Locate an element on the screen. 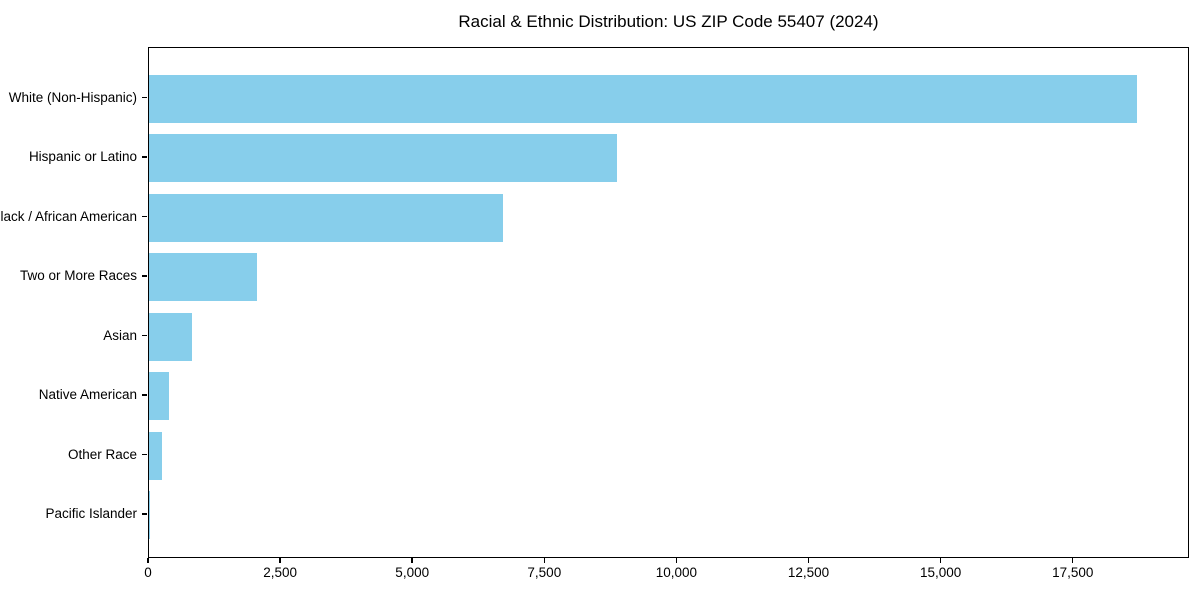 This screenshot has height=600, width=1200. y-axis-label: White (Non-Hispanic) is located at coordinates (72, 97).